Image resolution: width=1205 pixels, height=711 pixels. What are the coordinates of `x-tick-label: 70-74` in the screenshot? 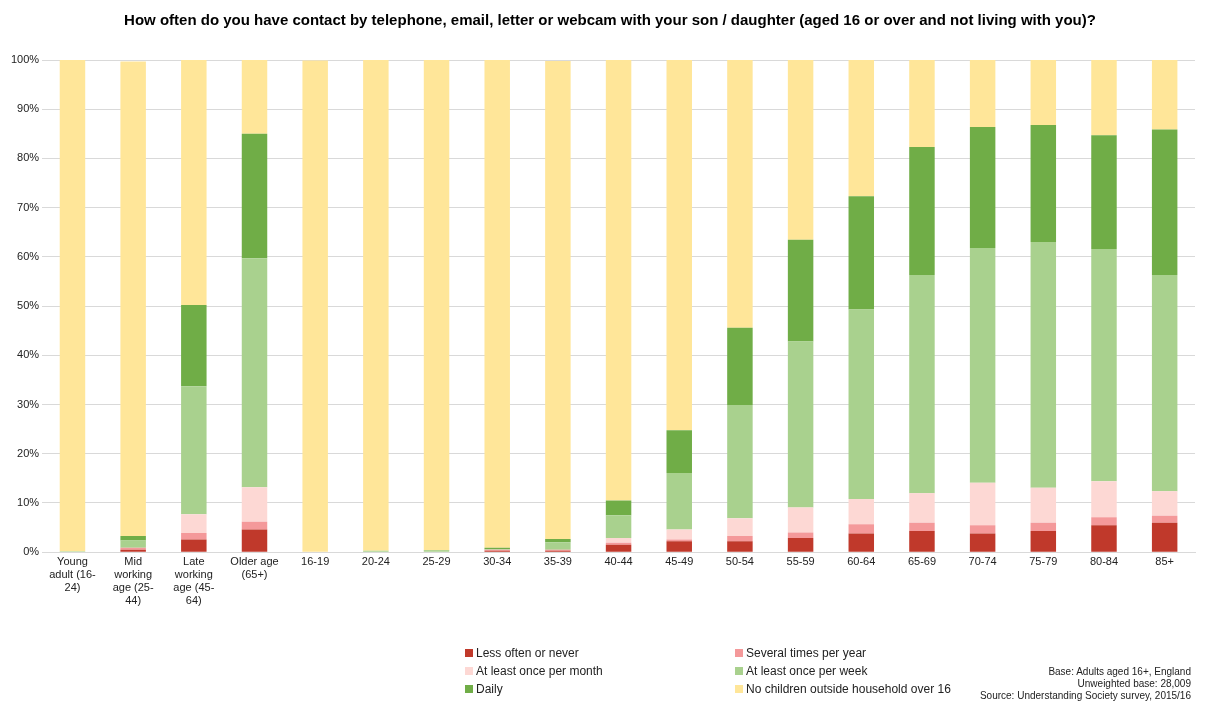 It's located at (982, 560).